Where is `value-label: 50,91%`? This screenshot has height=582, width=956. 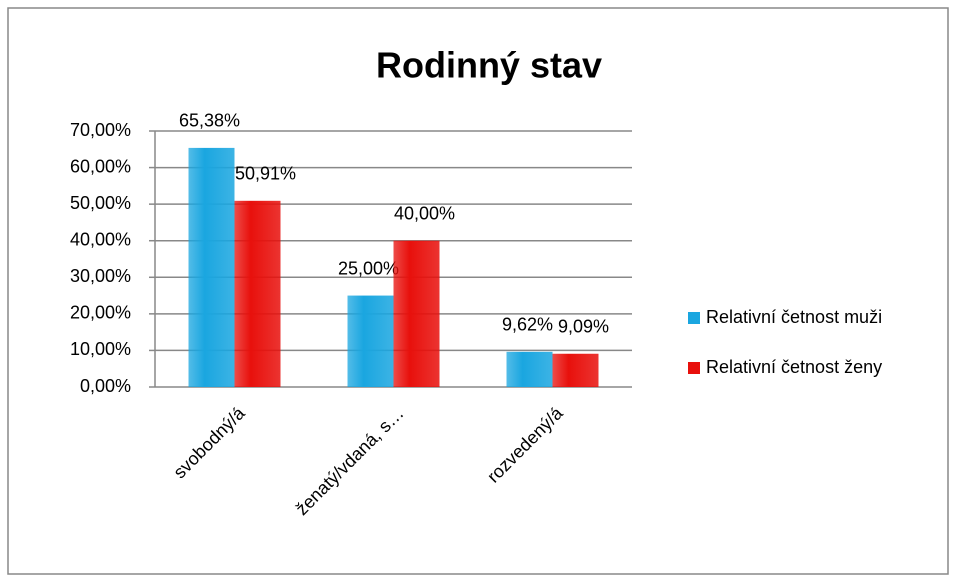 value-label: 50,91% is located at coordinates (265, 174).